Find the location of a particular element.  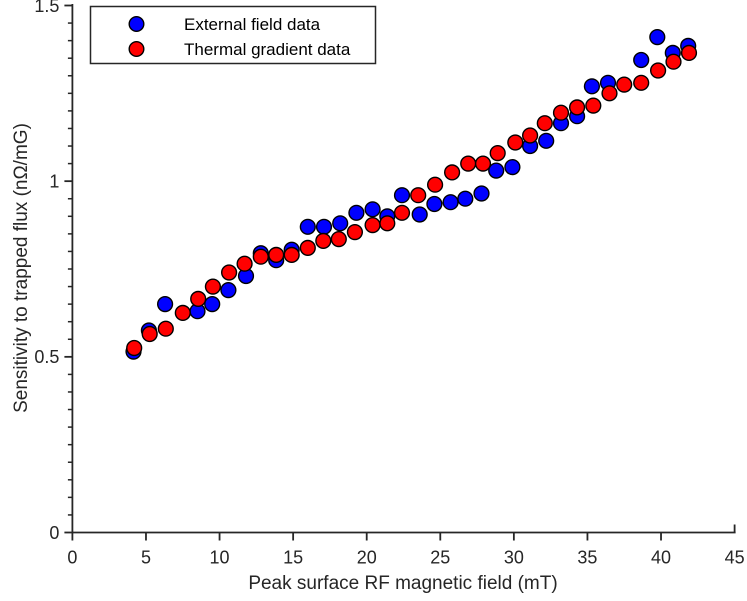

legend-marker-external-icon is located at coordinates (136, 24).